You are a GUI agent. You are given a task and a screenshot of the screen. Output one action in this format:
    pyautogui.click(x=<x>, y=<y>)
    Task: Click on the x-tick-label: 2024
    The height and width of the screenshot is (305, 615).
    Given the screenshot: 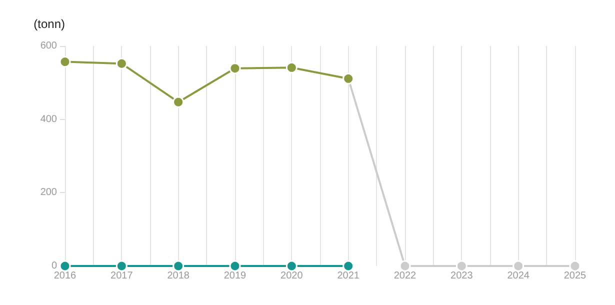 What is the action you would take?
    pyautogui.click(x=518, y=276)
    